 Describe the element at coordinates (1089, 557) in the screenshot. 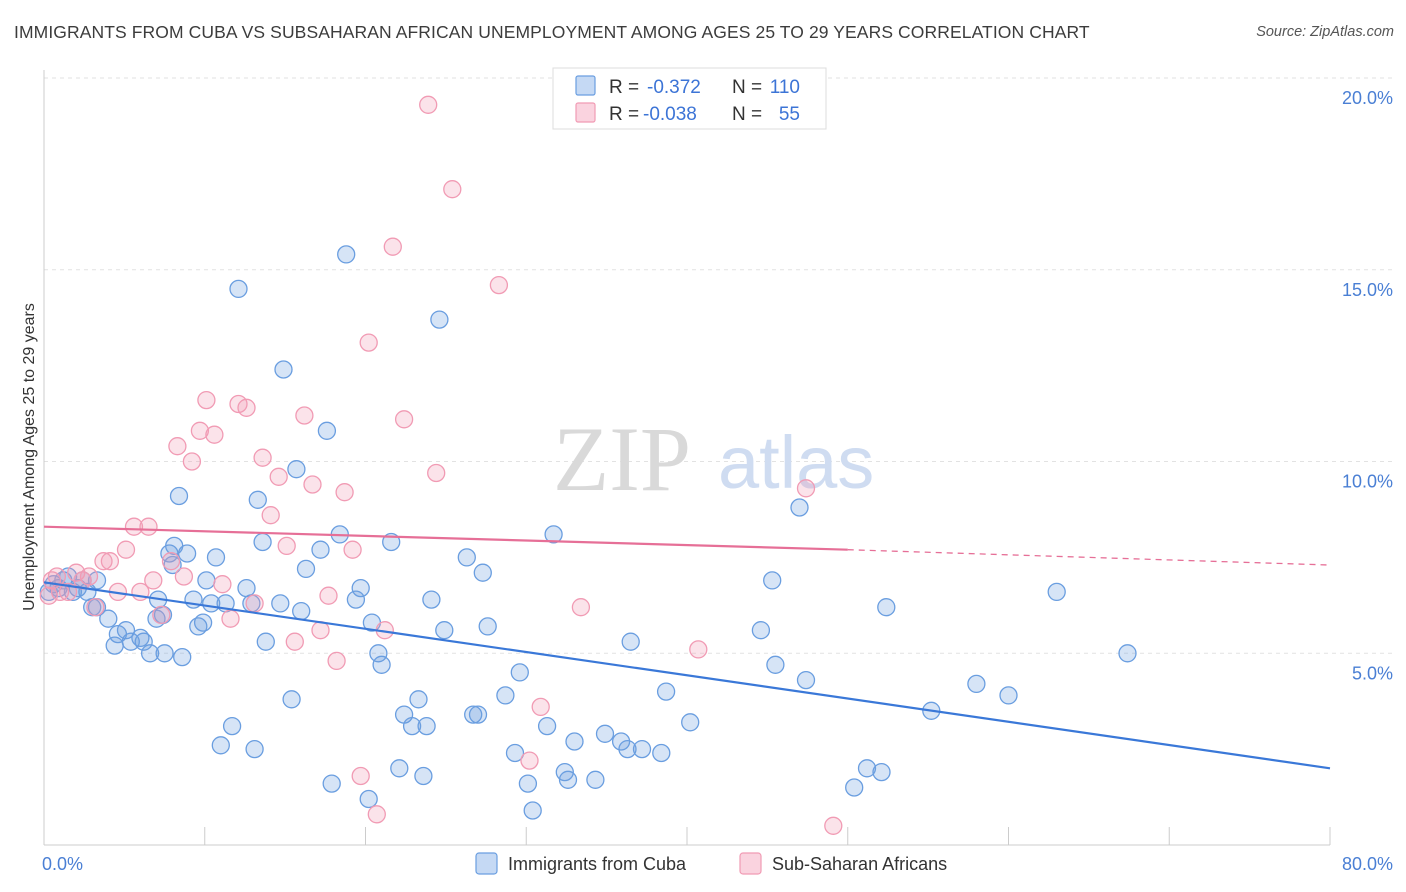

I see `trend-line-ssa-extension` at that location.